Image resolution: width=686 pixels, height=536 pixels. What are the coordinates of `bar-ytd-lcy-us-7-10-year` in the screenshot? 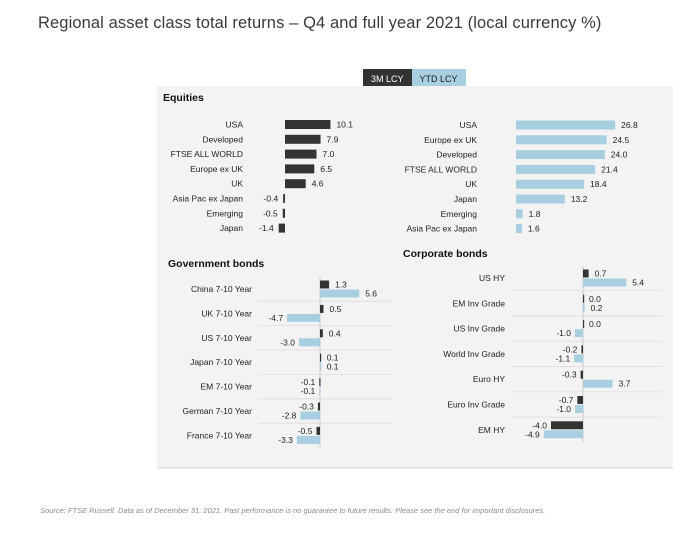 It's located at (309, 342).